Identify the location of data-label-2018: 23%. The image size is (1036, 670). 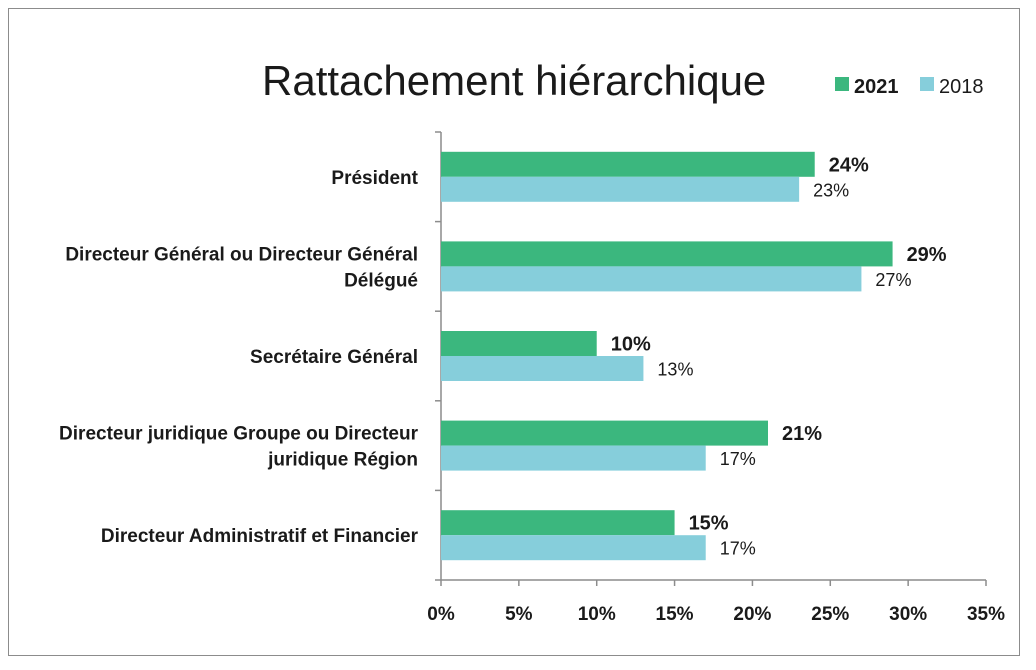
(831, 190).